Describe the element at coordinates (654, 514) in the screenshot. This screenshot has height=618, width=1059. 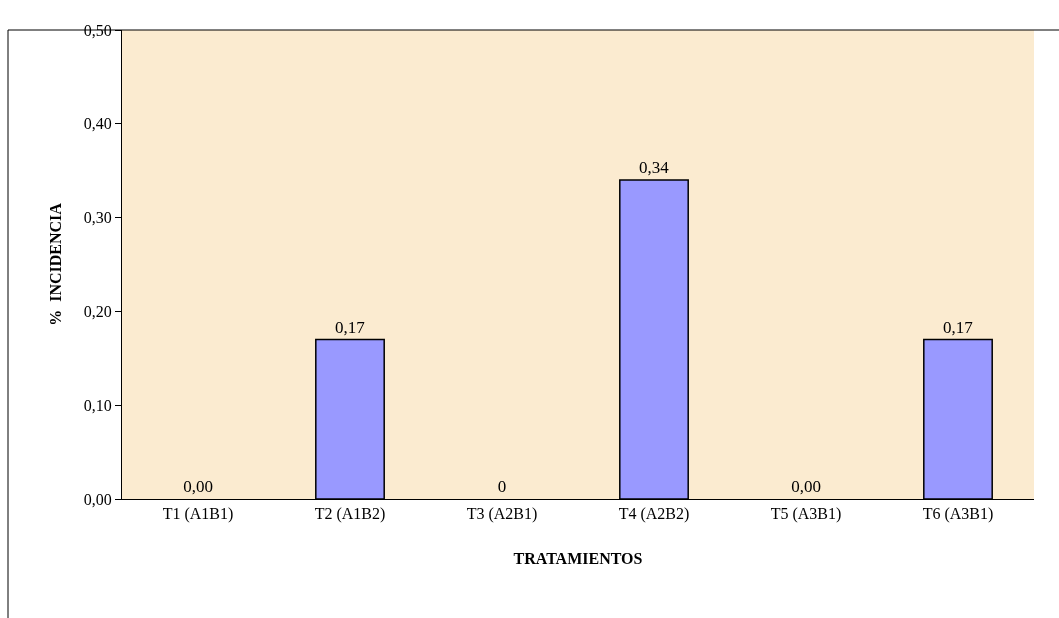
I see `x-tick-label: T4 (A2B2)` at that location.